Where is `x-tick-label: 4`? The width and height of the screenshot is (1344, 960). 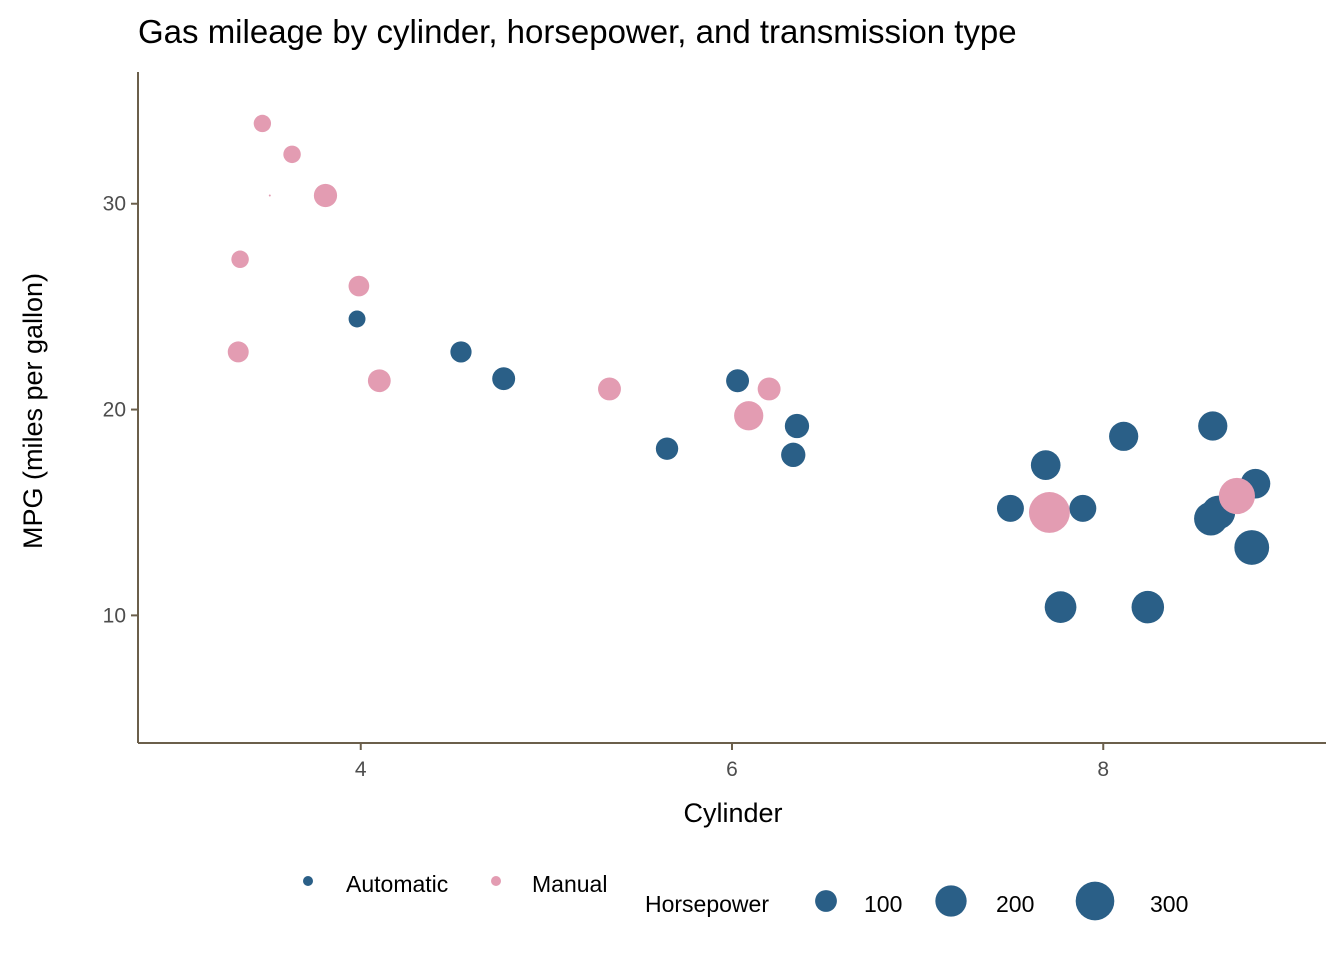 x-tick-label: 4 is located at coordinates (361, 769).